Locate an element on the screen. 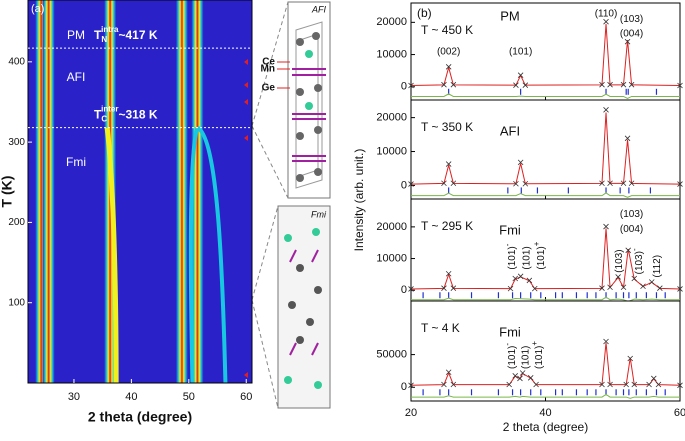  connector-lines is located at coordinates (270, 205).